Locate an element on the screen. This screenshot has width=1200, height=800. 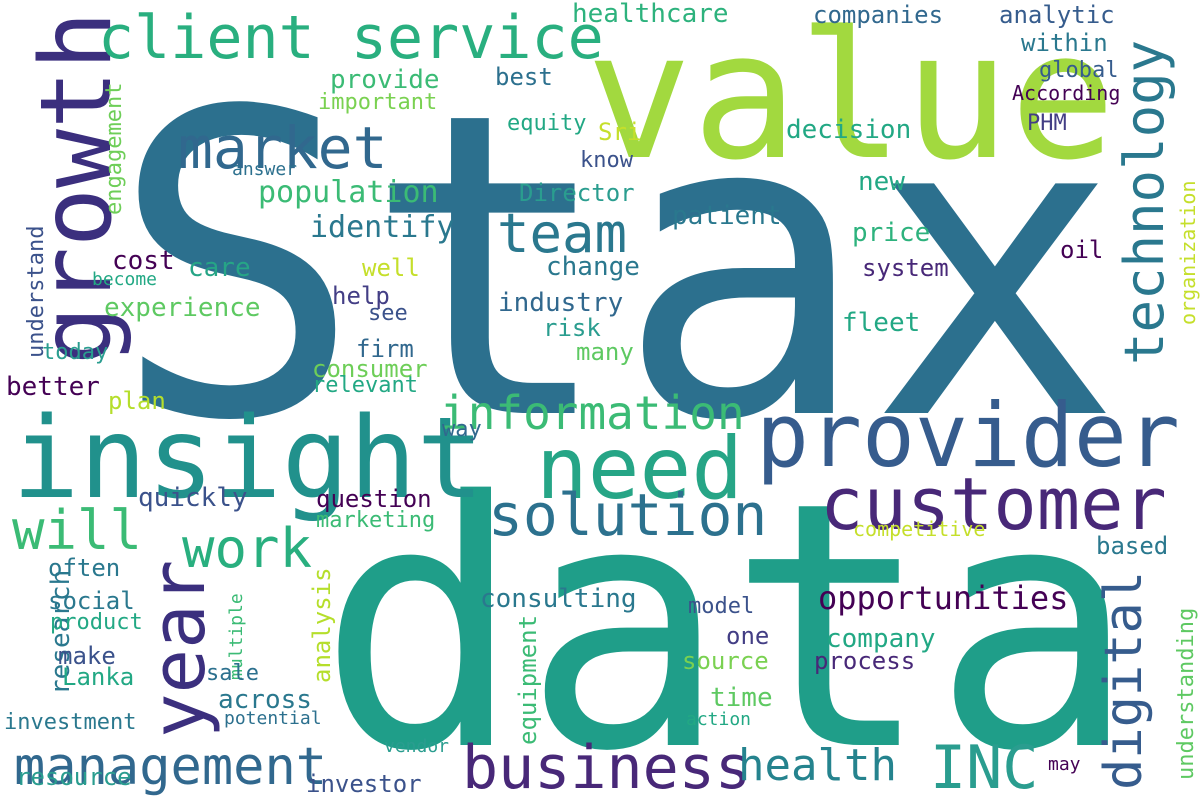
word-client-service: client service is located at coordinates (351, 38).